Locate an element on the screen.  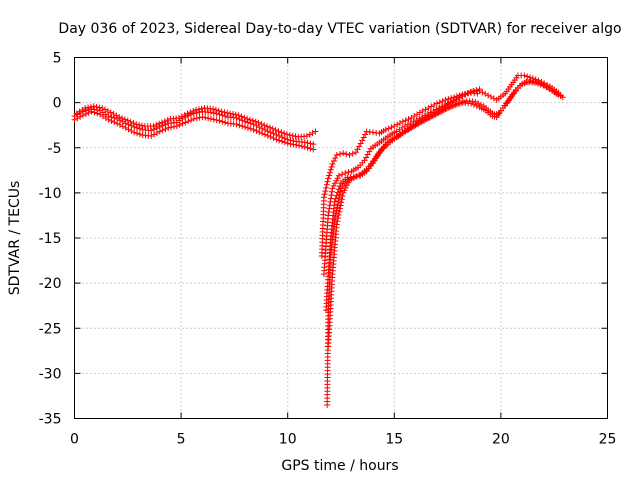
y-tick-label: -10 is located at coordinates (50, 194).